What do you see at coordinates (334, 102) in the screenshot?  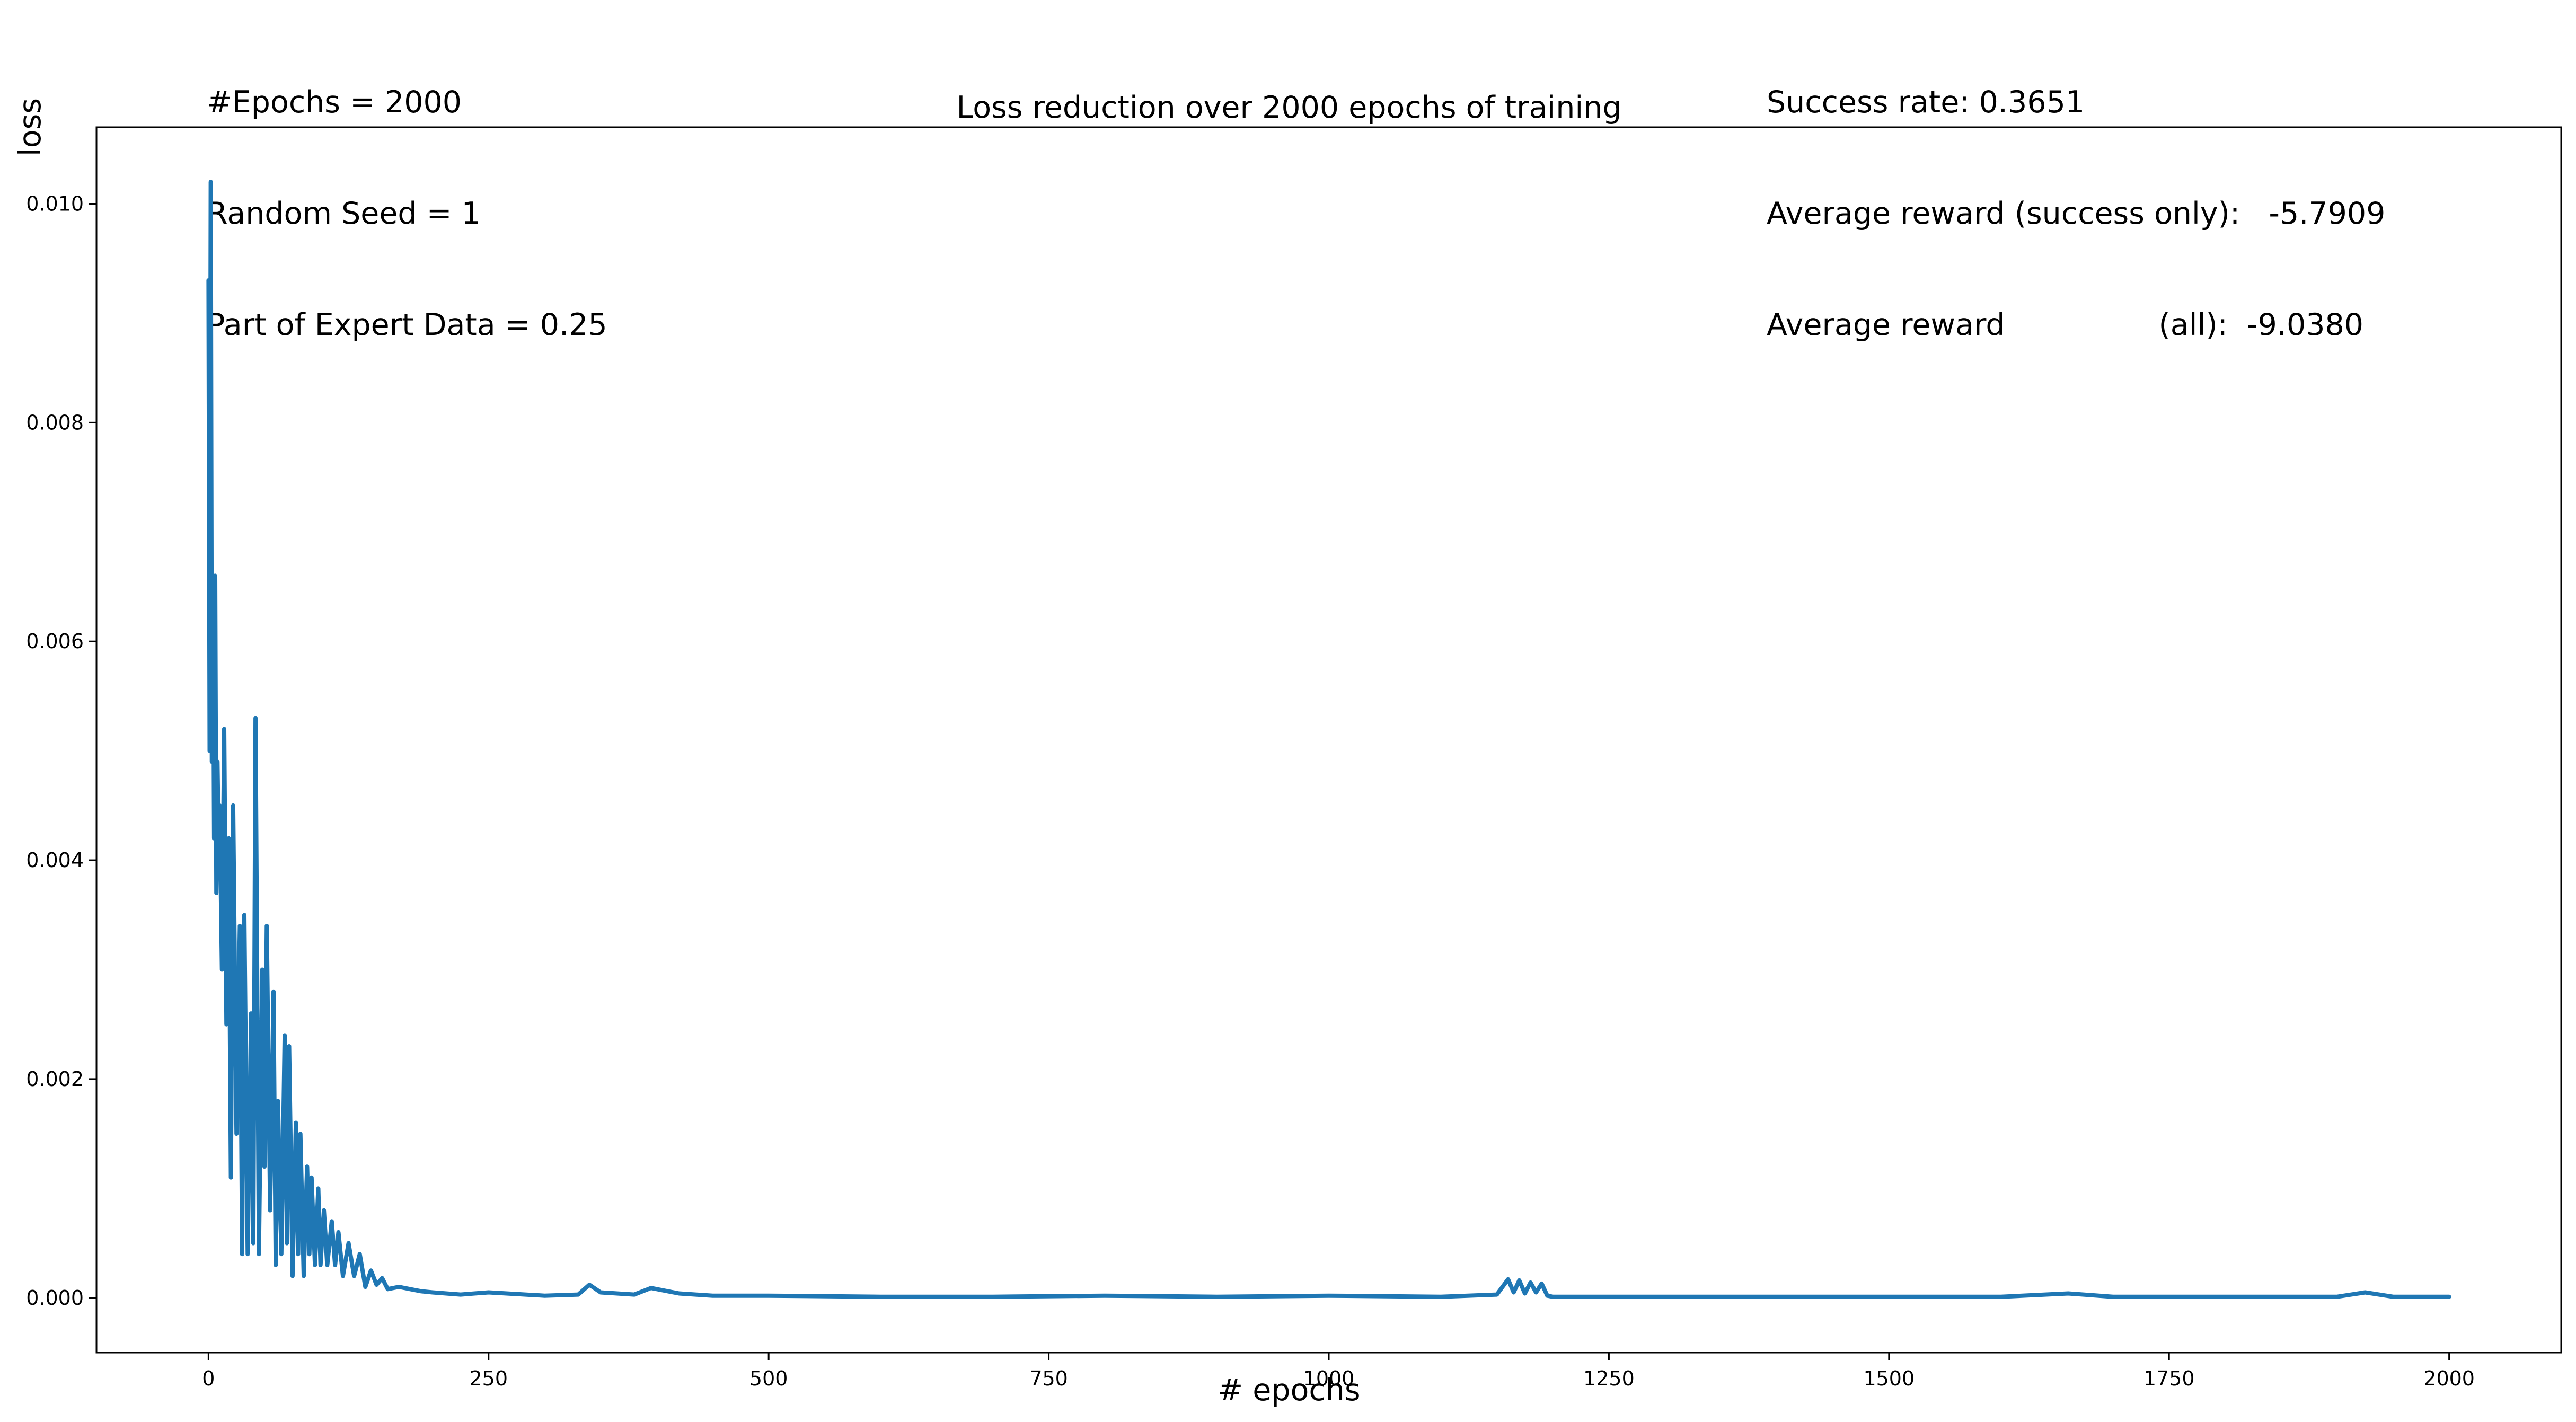 I see `info-epochs: #Epochs = 2000` at bounding box center [334, 102].